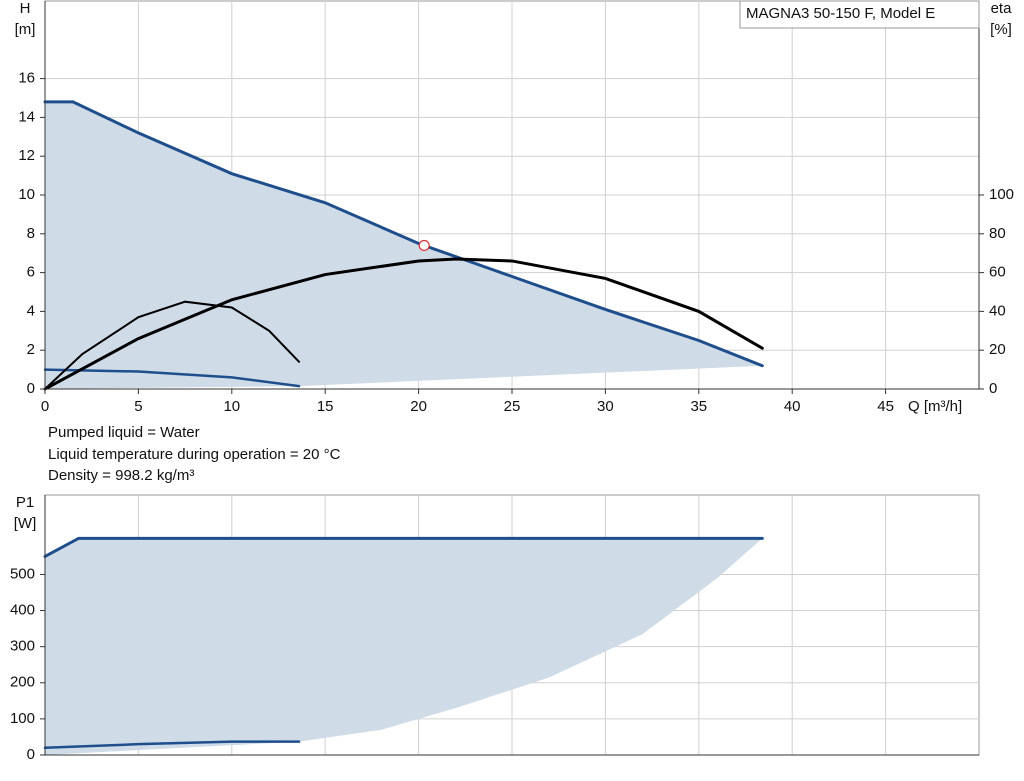 The image size is (1024, 781). Describe the element at coordinates (31, 310) in the screenshot. I see `y-tick-label: 4` at that location.